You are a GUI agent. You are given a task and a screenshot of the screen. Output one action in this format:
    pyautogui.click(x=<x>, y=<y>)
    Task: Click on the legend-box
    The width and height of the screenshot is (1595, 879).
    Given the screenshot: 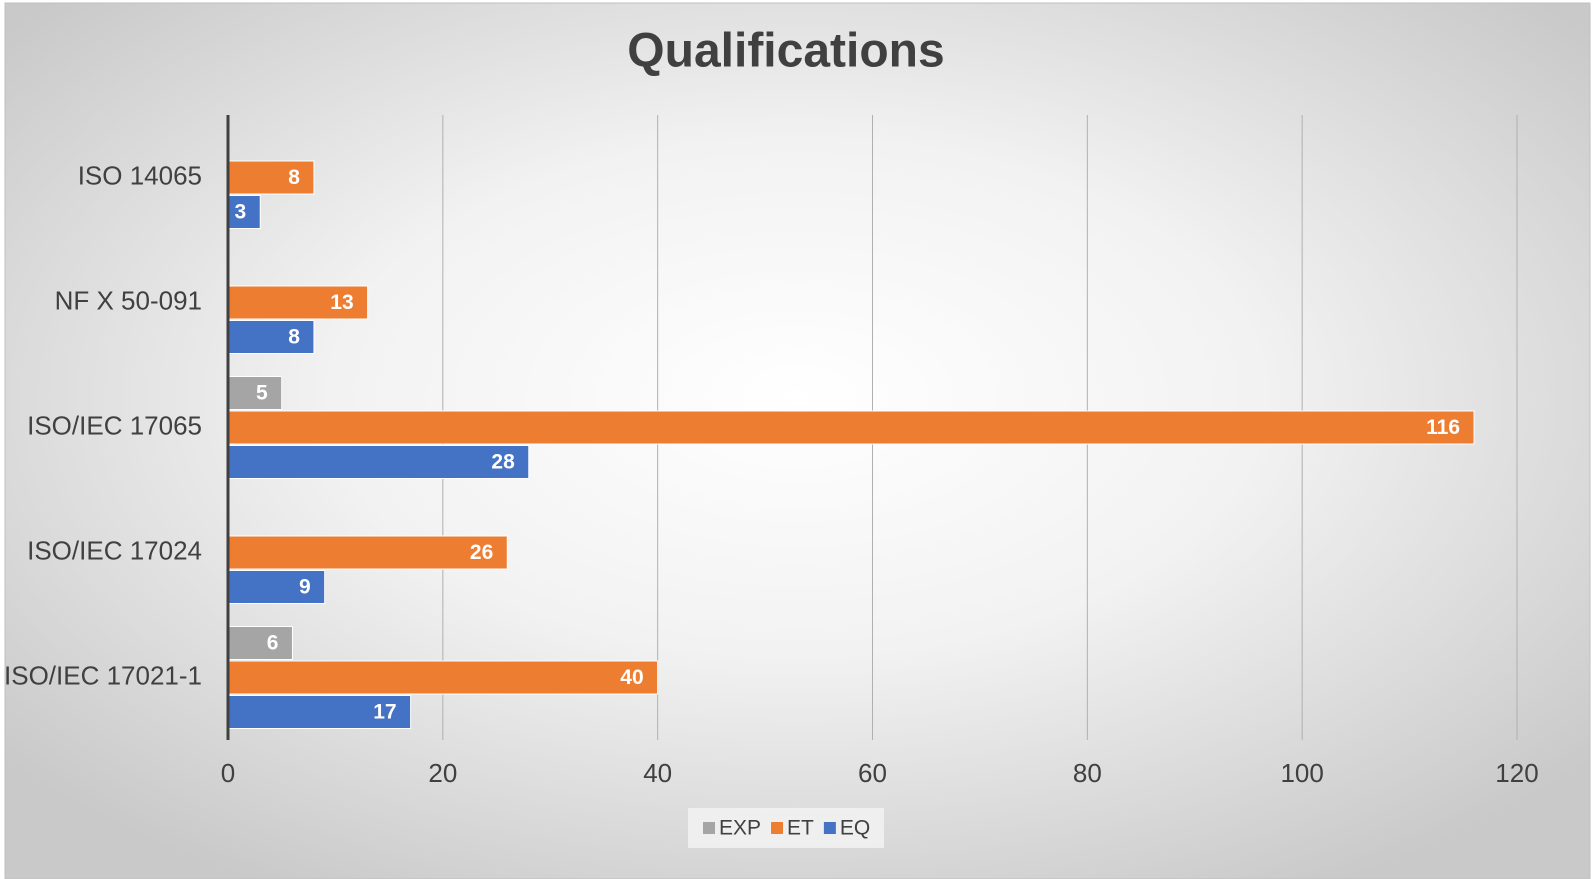 What is the action you would take?
    pyautogui.click(x=786, y=828)
    